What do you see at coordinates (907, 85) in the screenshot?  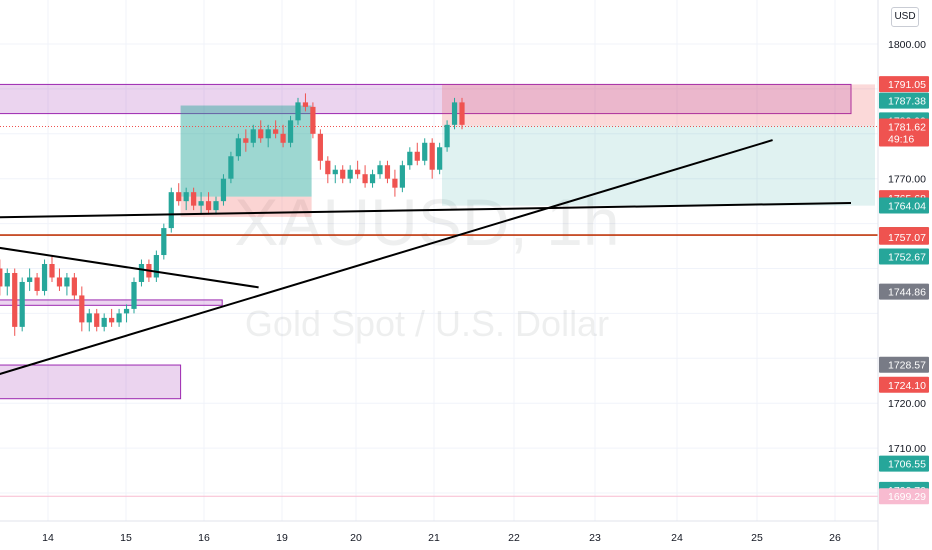 I see `price-tag-label: 1791.05` at bounding box center [907, 85].